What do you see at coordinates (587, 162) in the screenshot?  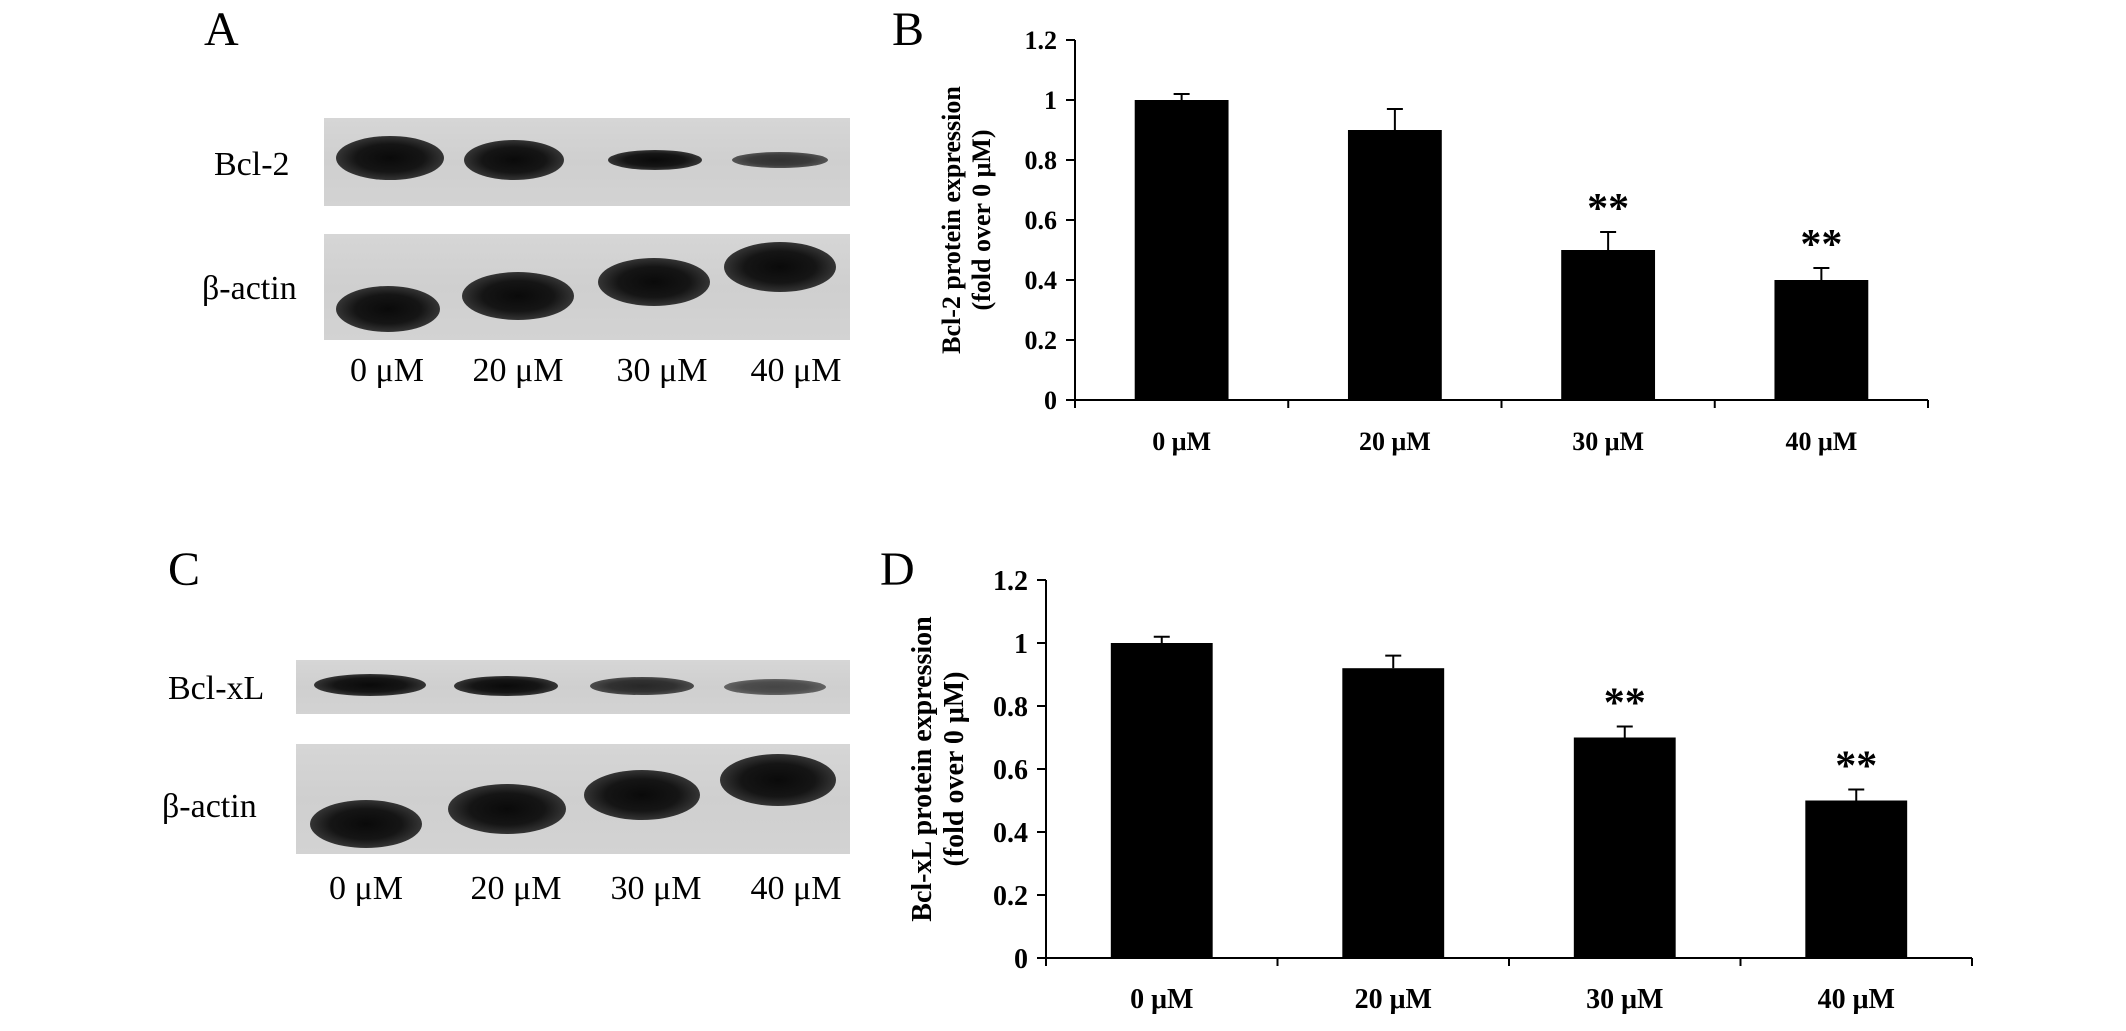 I see `blot-strip-bcl2` at bounding box center [587, 162].